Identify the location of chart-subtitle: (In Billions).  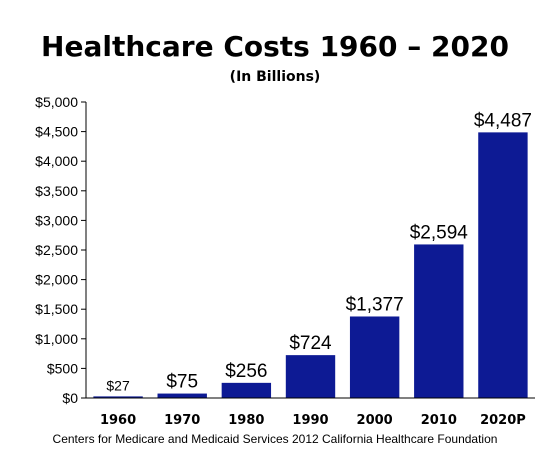
(275, 77).